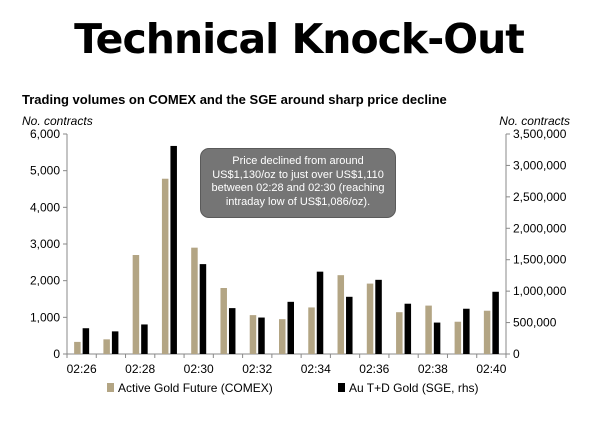 The width and height of the screenshot is (598, 440). Describe the element at coordinates (540, 228) in the screenshot. I see `right-tick-label: 2,000,000` at that location.